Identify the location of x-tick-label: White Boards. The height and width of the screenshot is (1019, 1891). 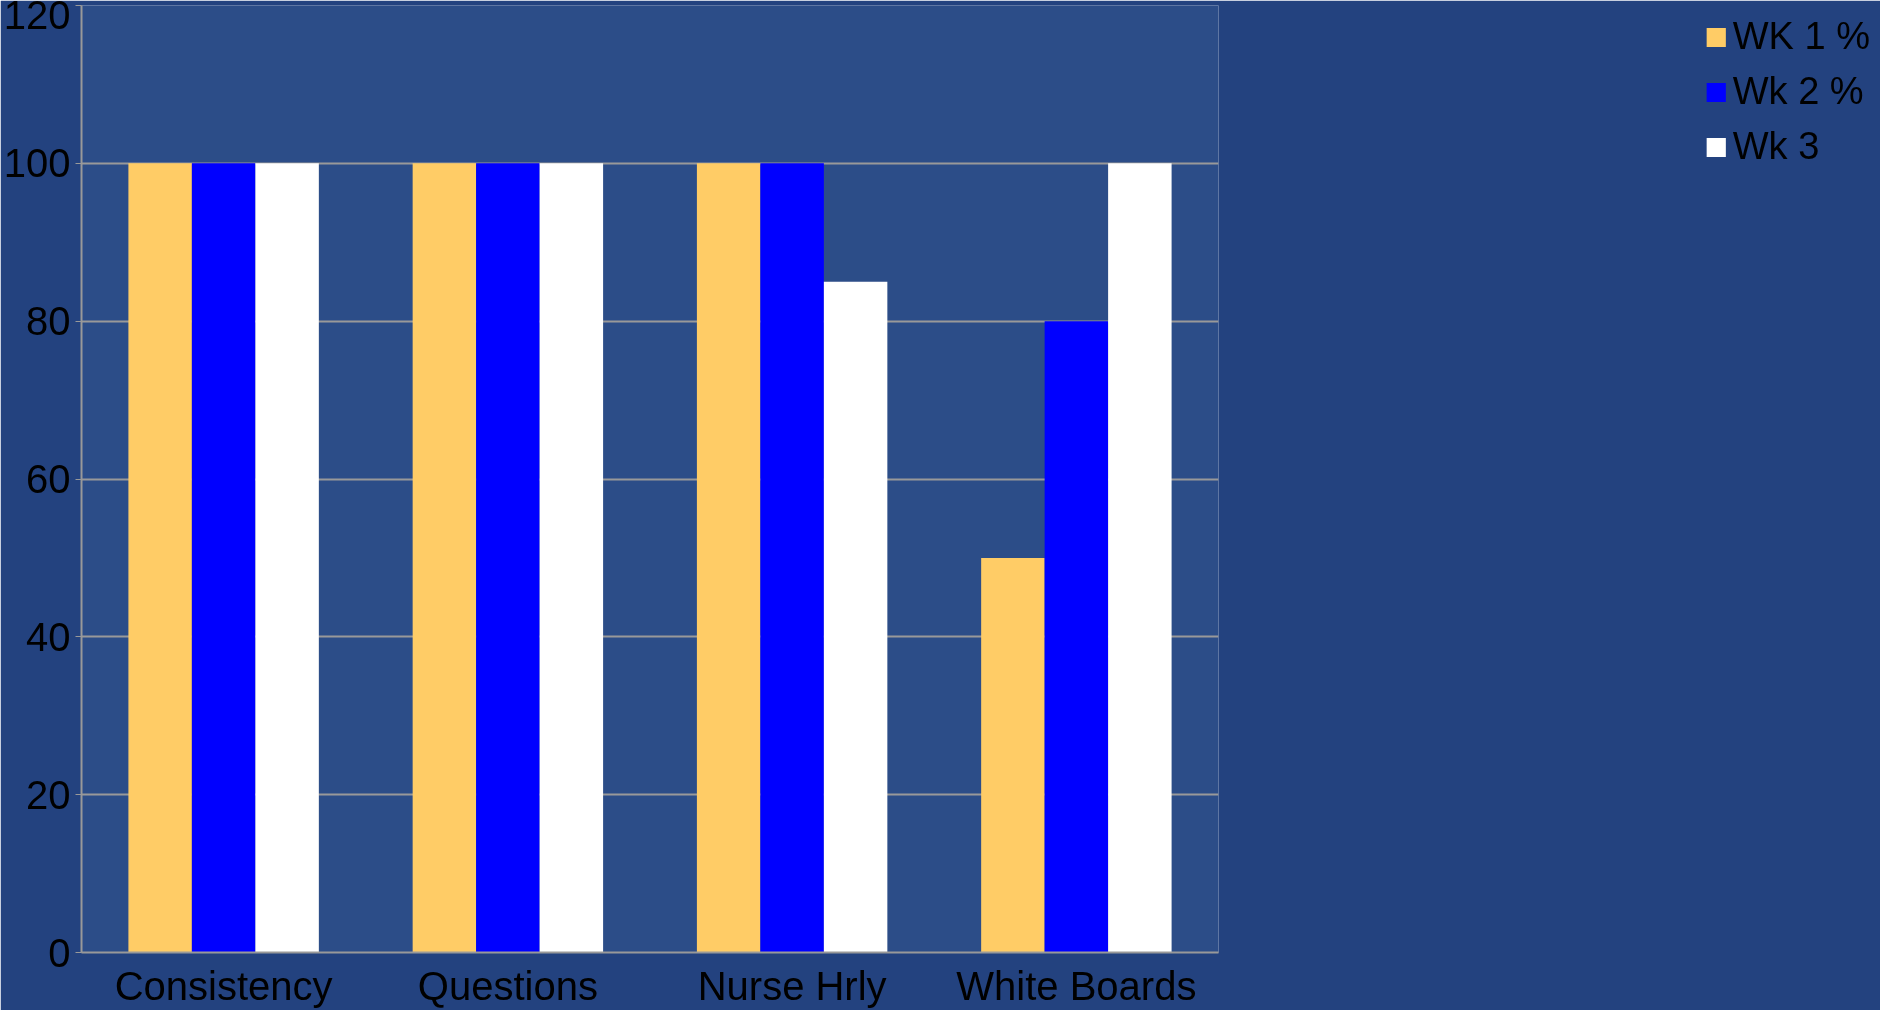
(1076, 985).